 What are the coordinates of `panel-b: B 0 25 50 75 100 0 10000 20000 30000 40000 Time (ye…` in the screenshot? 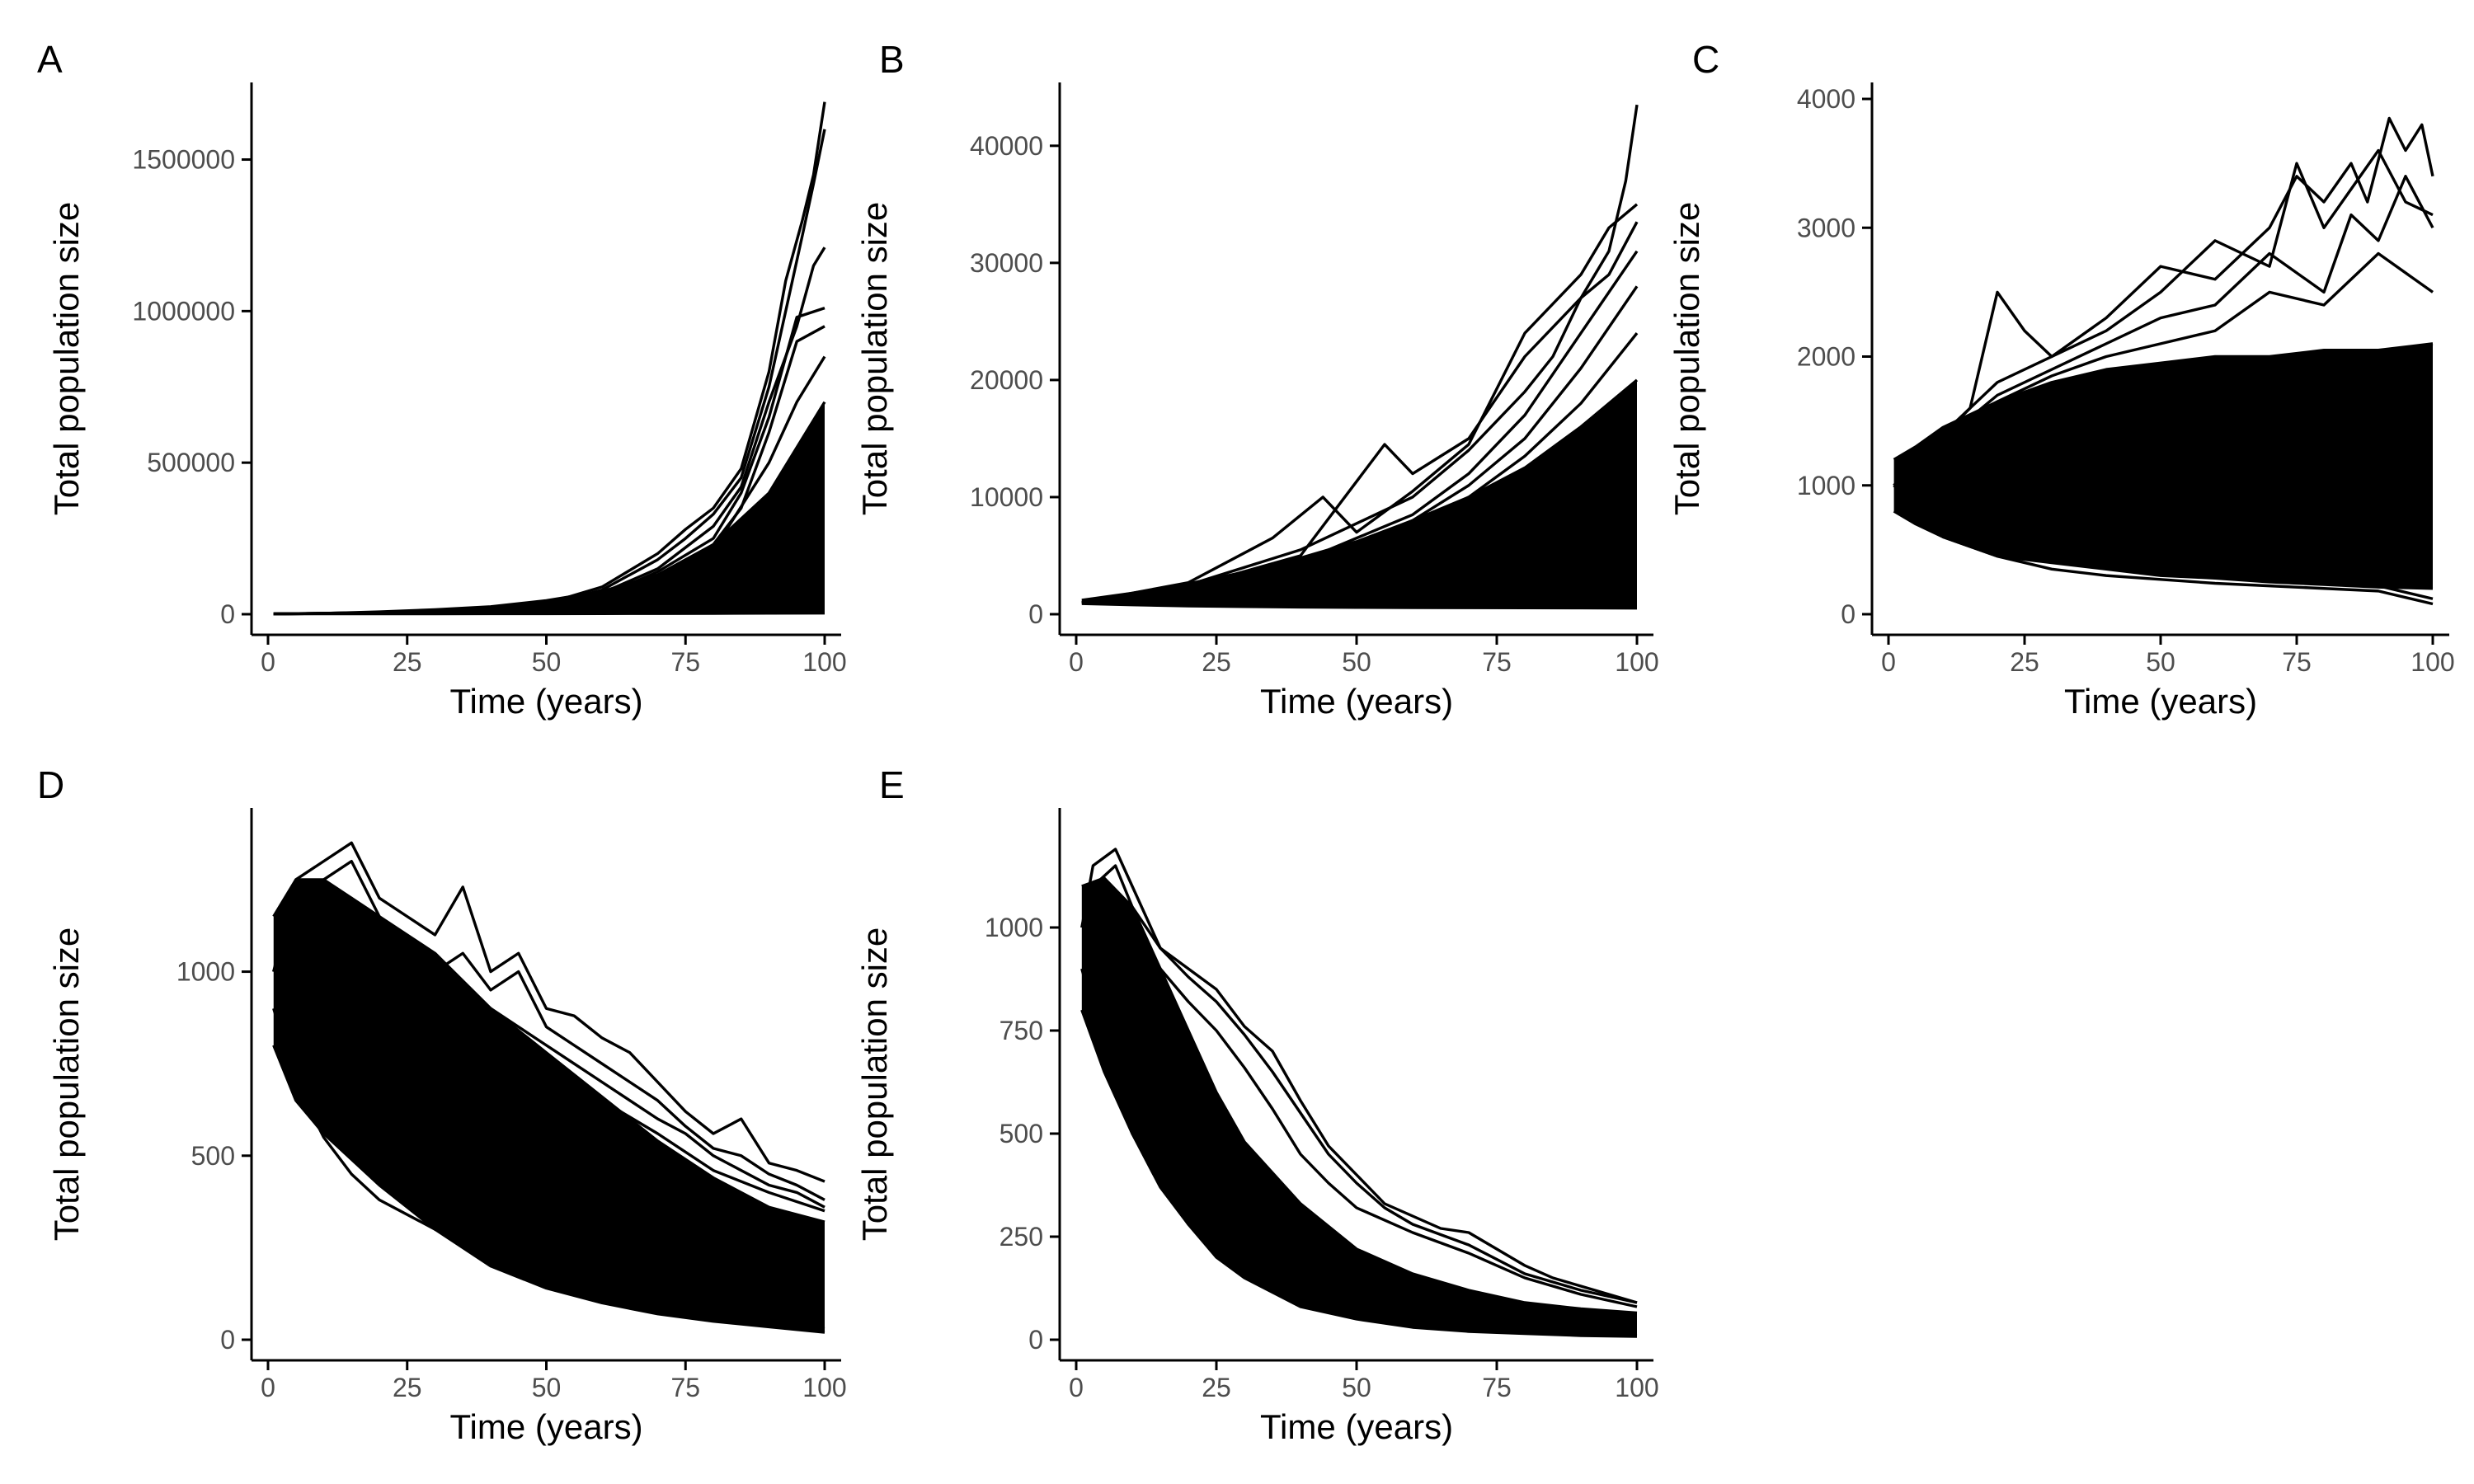 It's located at (1257, 379).